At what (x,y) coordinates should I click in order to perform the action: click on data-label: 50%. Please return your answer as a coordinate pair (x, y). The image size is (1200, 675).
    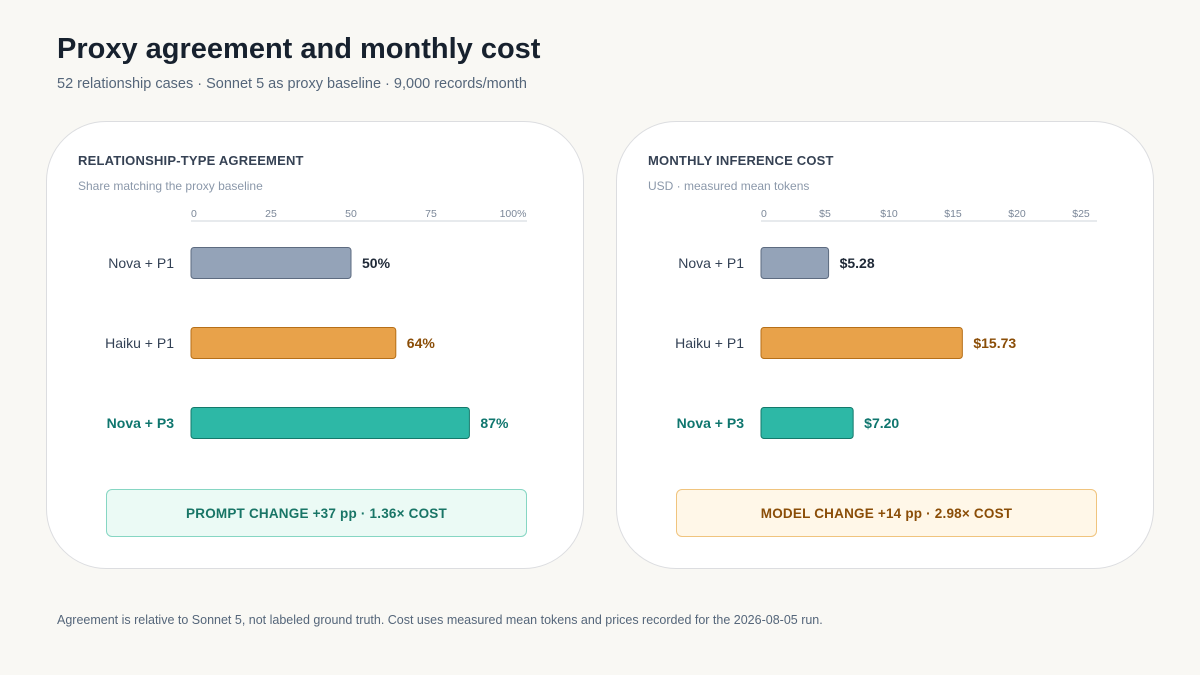
    Looking at the image, I should click on (376, 263).